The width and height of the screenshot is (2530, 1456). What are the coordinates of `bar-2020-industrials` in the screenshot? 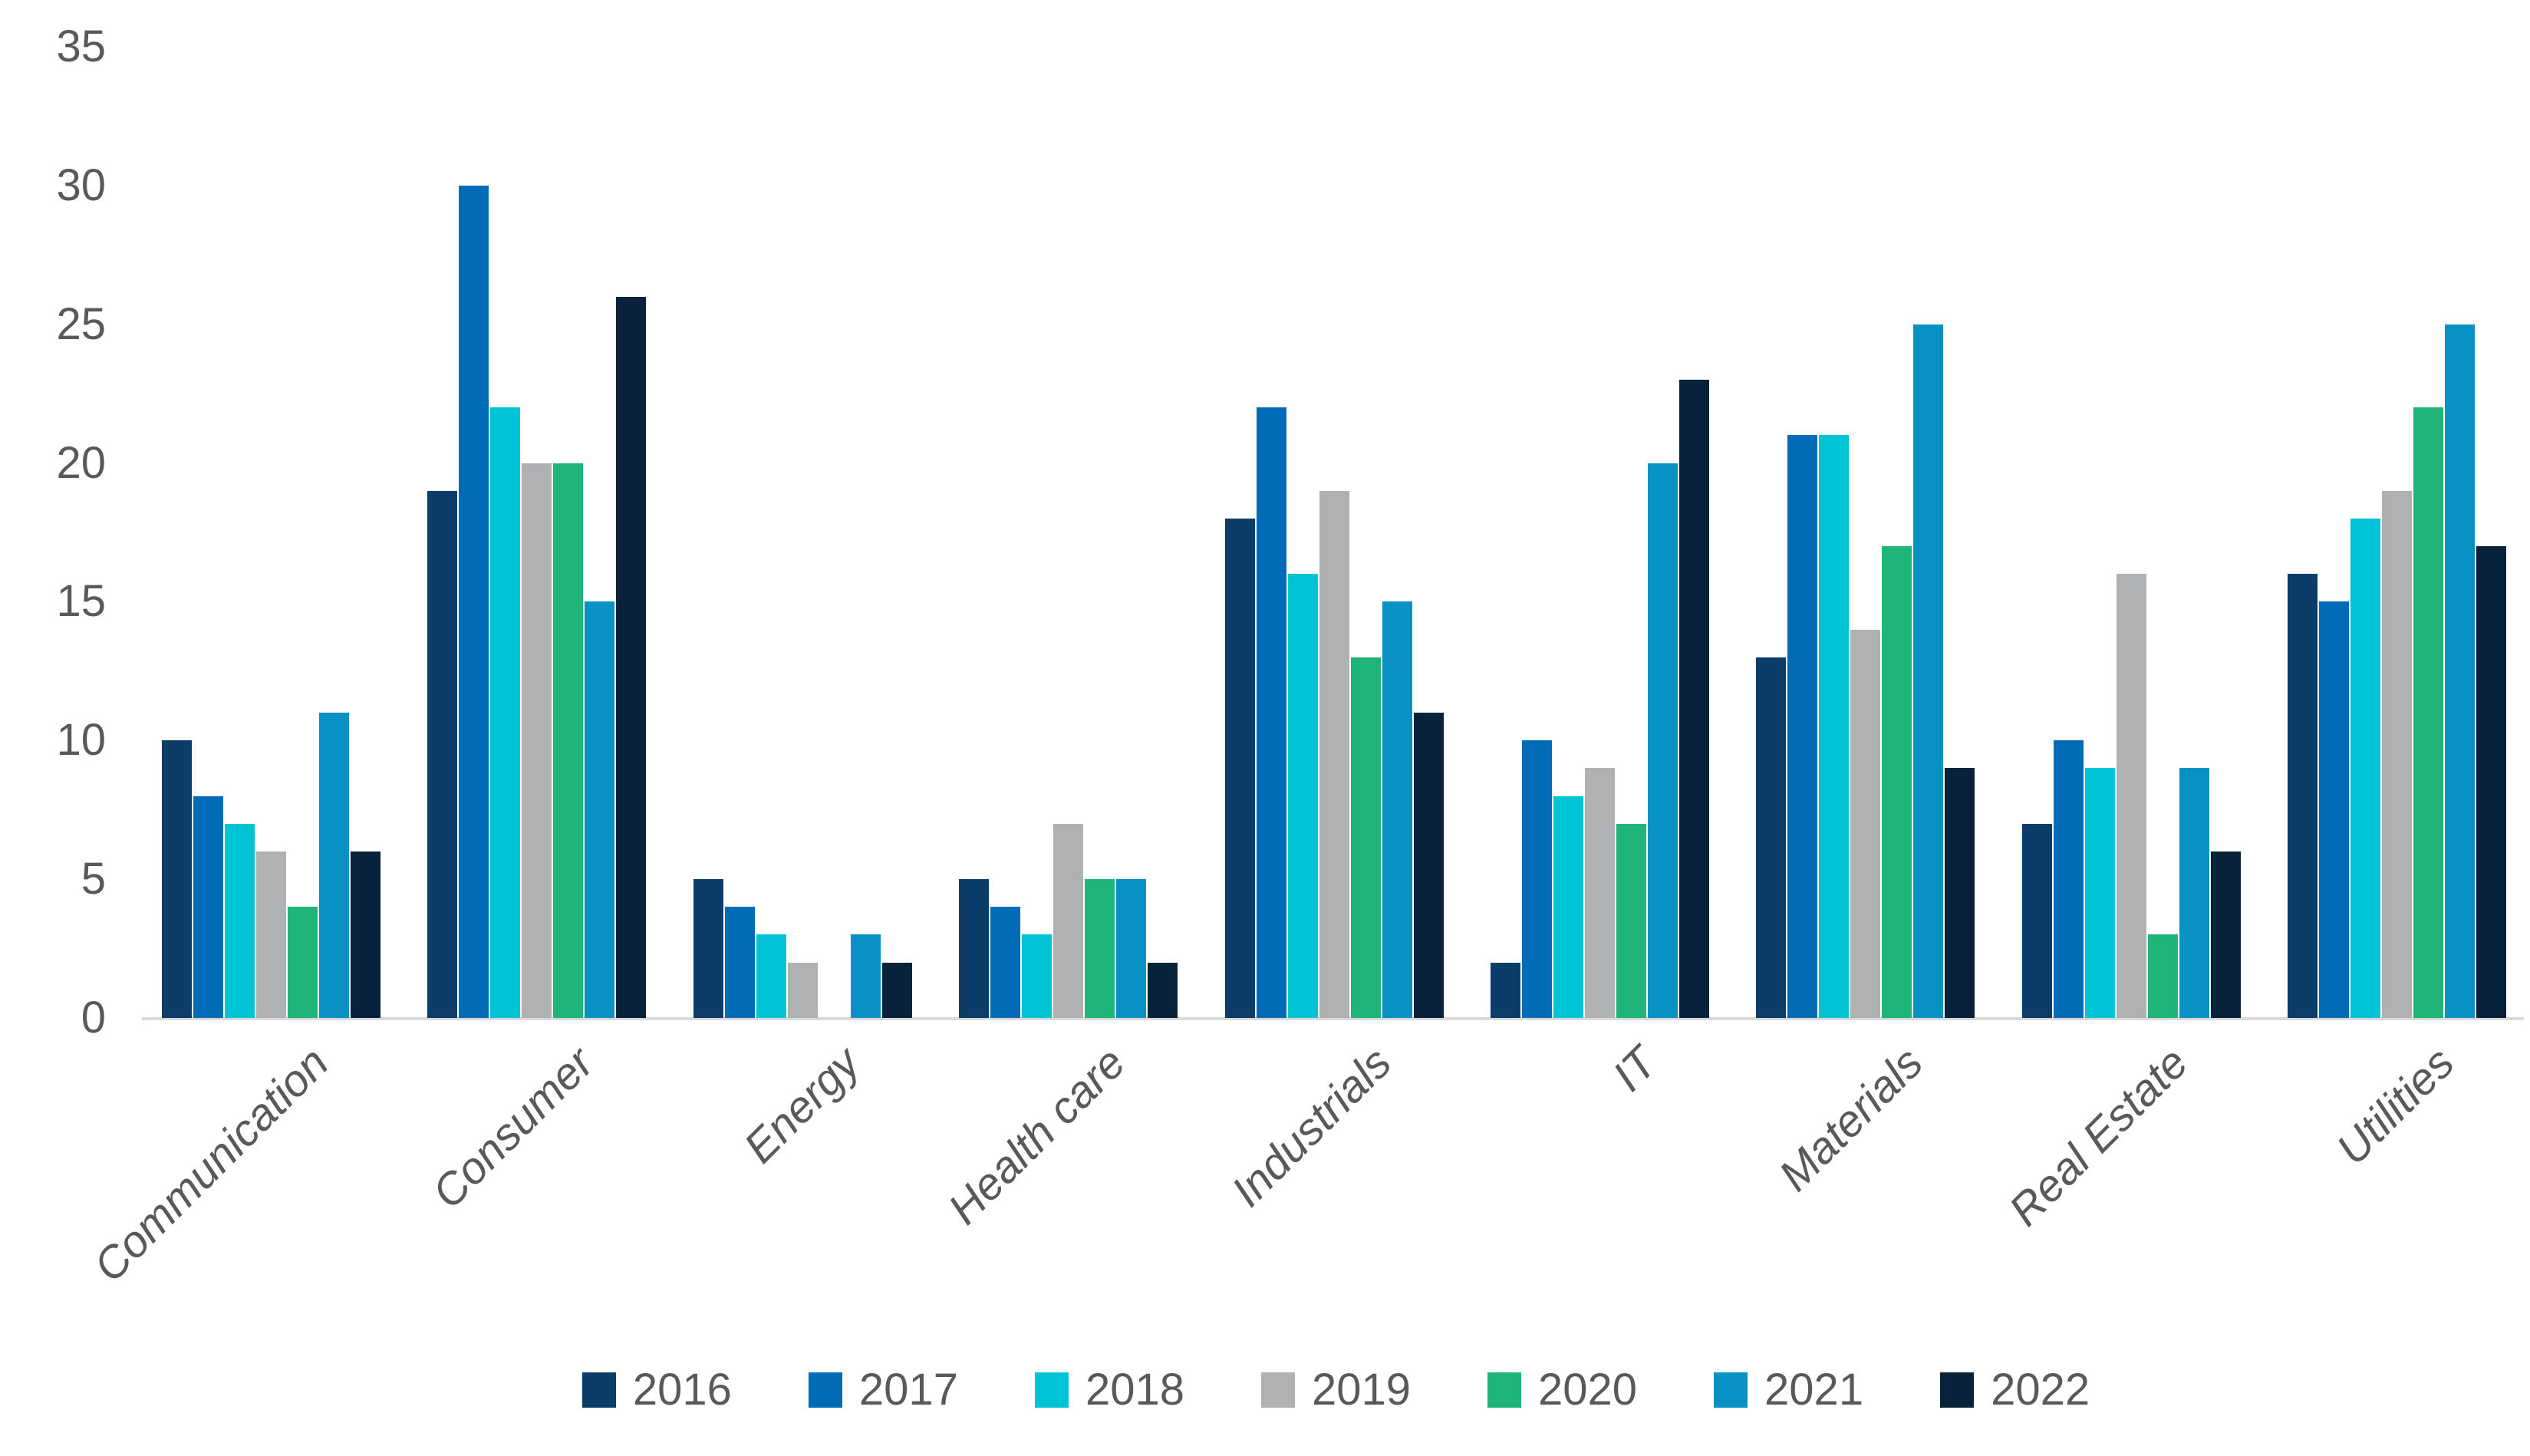 It's located at (1366, 837).